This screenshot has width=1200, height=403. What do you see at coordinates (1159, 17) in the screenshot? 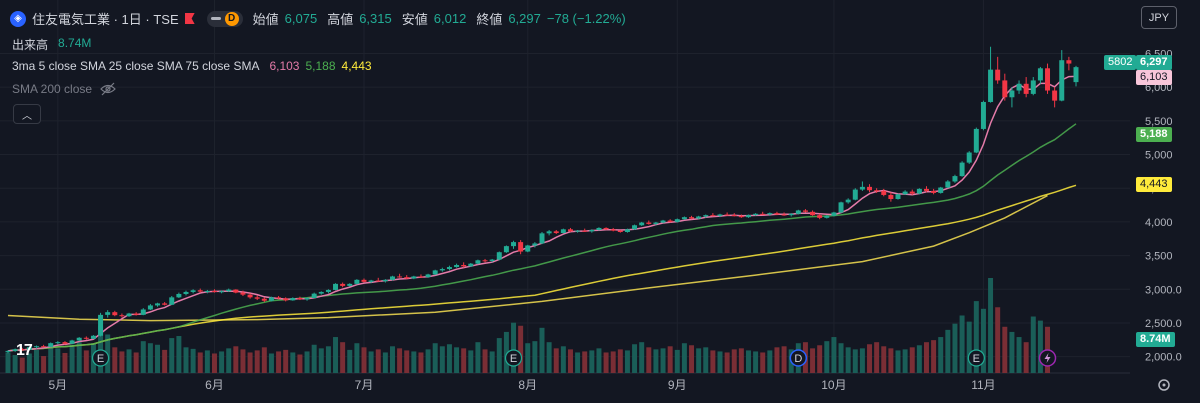
I see `currency-button: JPY` at bounding box center [1159, 17].